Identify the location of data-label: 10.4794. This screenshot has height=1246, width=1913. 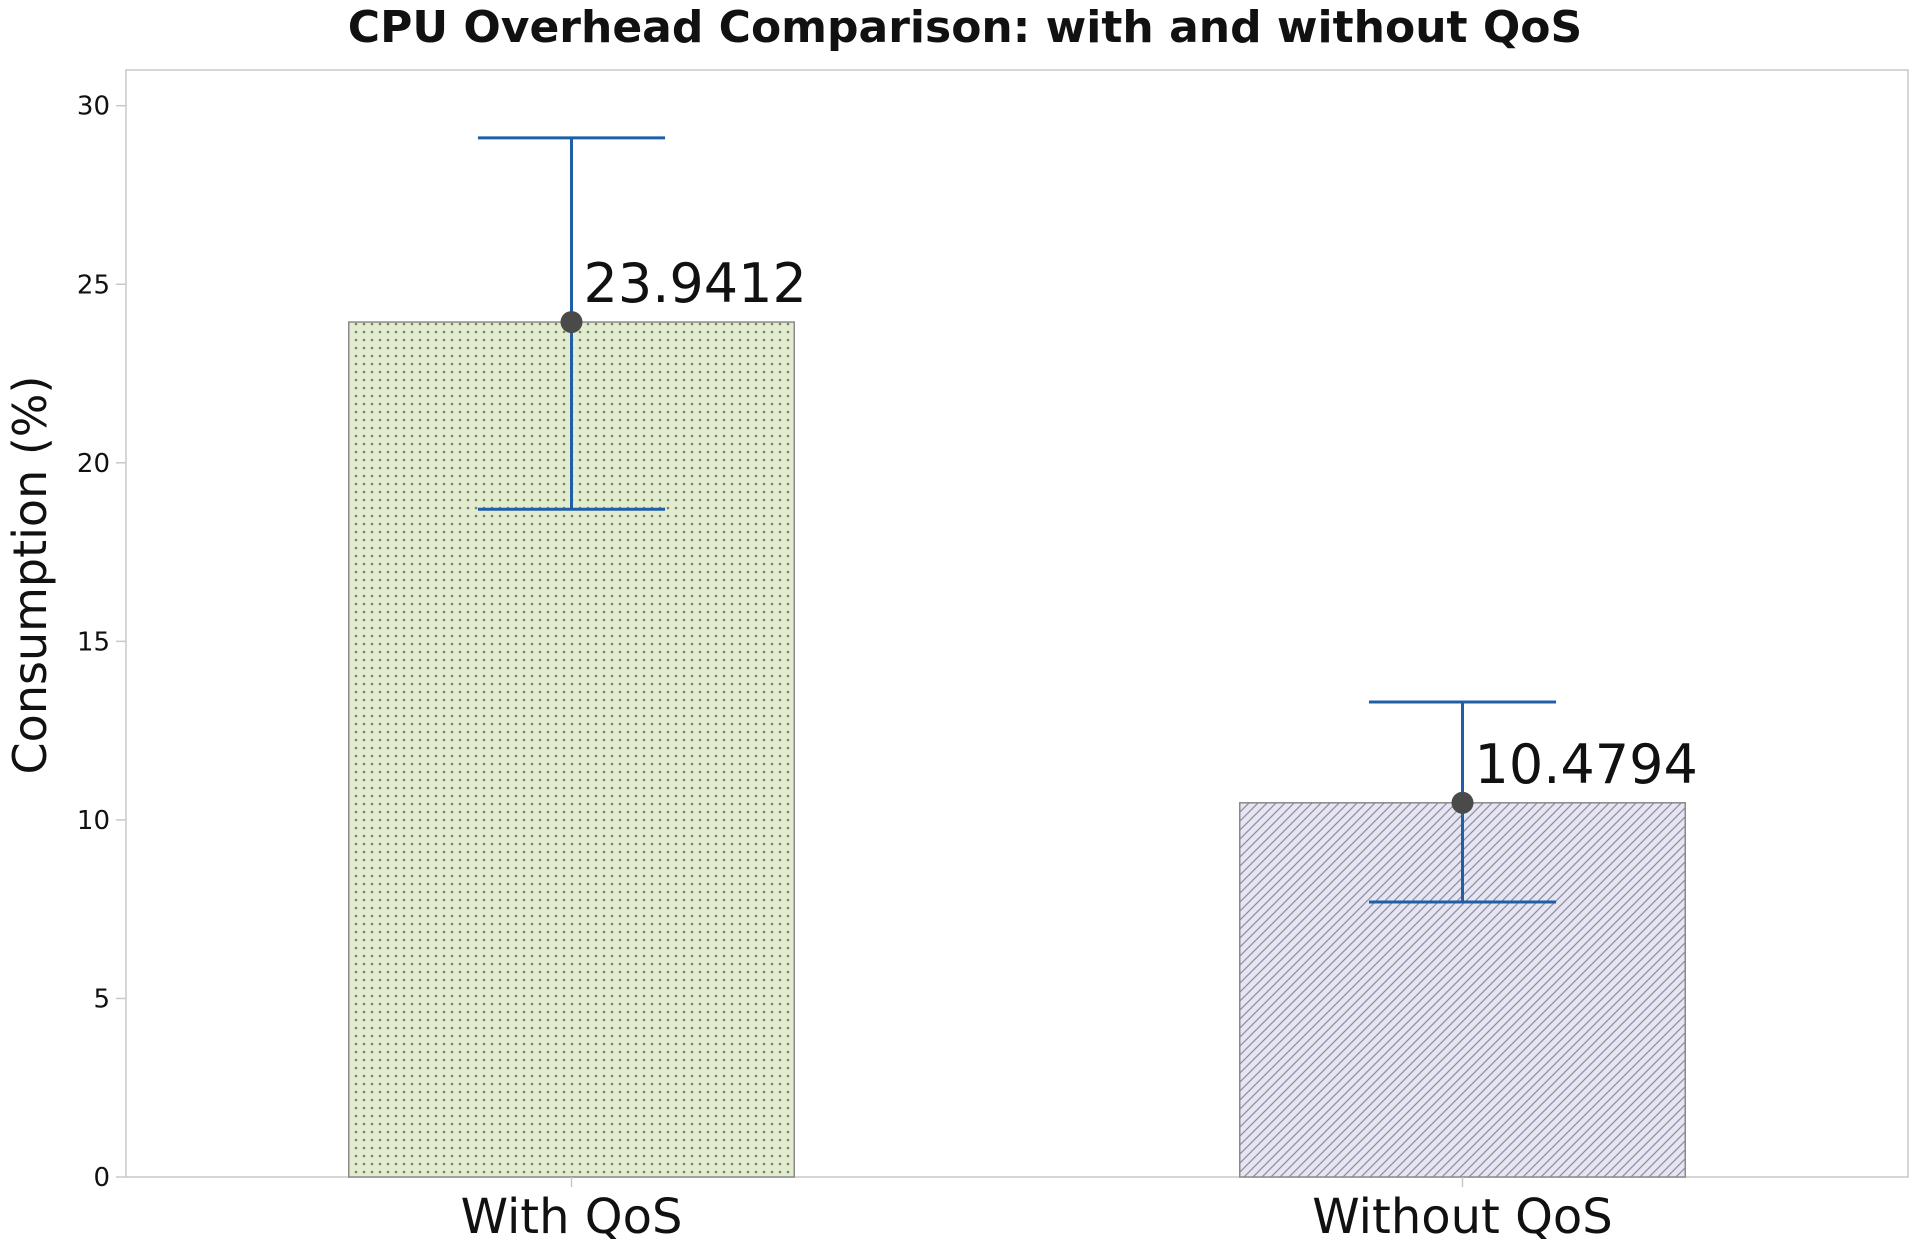
(1586, 764).